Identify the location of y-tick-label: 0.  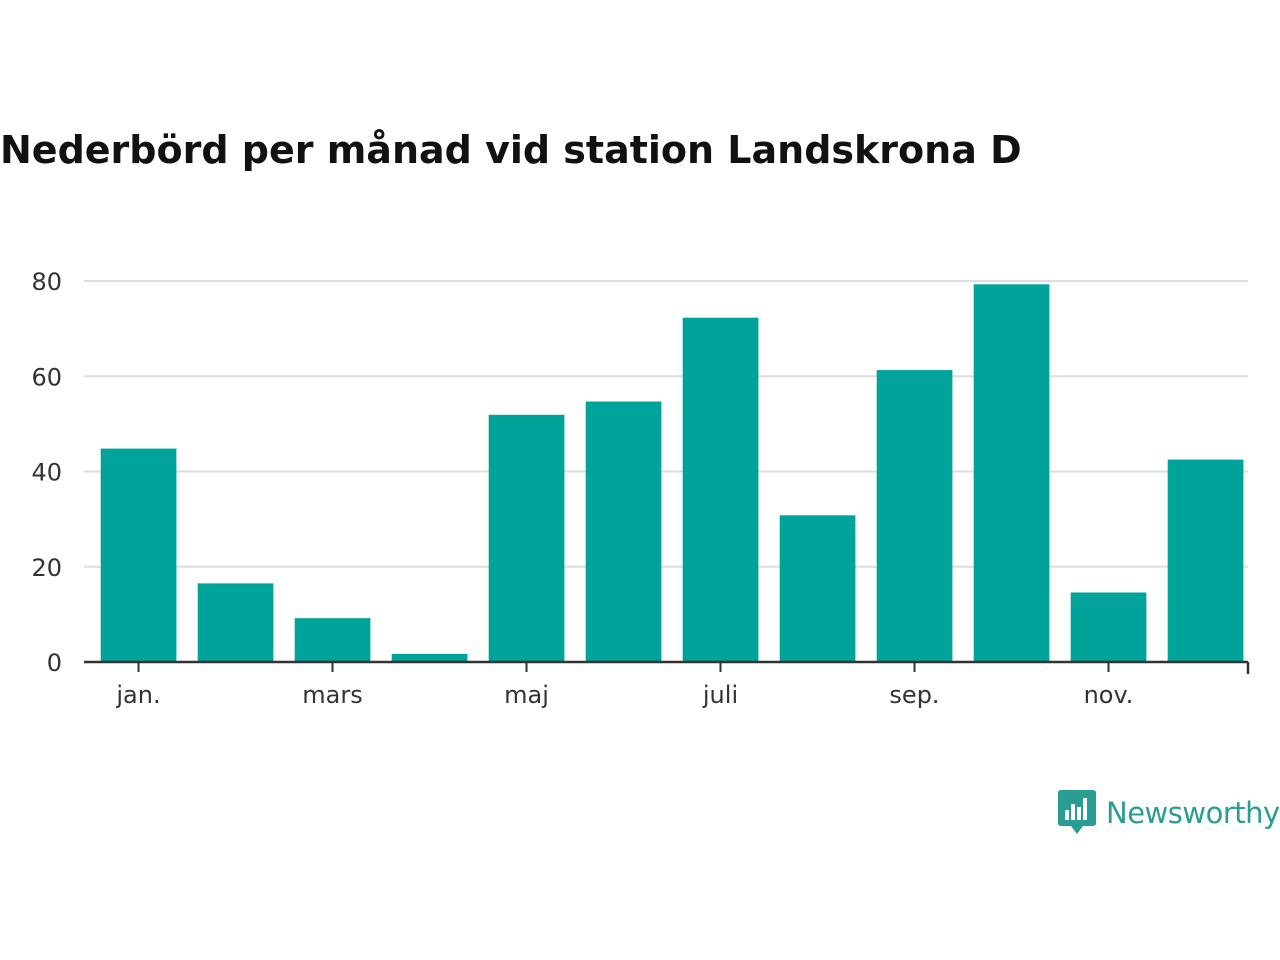
(54, 663).